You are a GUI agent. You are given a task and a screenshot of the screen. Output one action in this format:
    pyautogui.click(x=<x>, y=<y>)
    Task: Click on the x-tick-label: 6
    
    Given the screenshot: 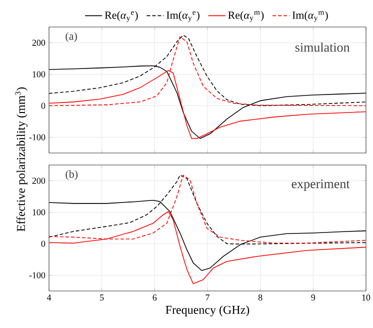 What is the action you would take?
    pyautogui.click(x=154, y=297)
    